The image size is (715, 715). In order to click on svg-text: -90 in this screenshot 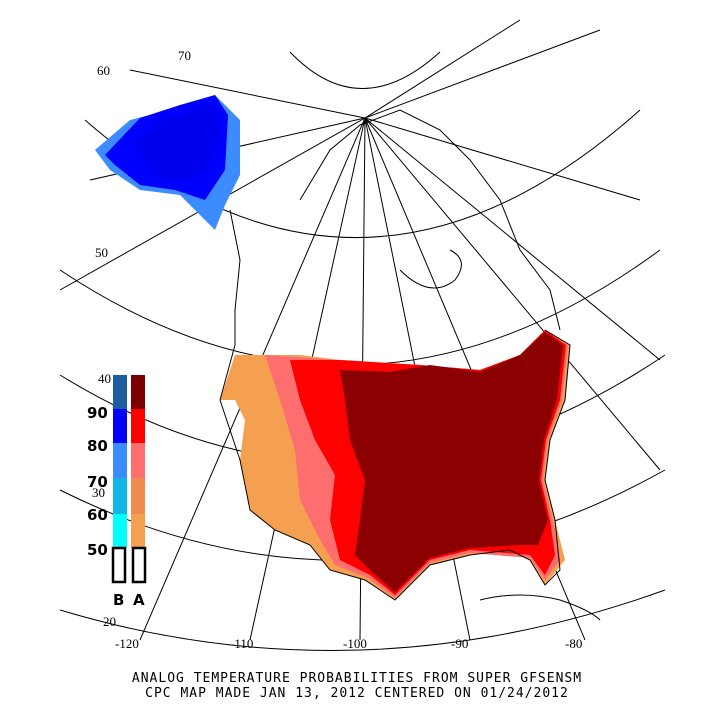, I will do `click(459, 643)`.